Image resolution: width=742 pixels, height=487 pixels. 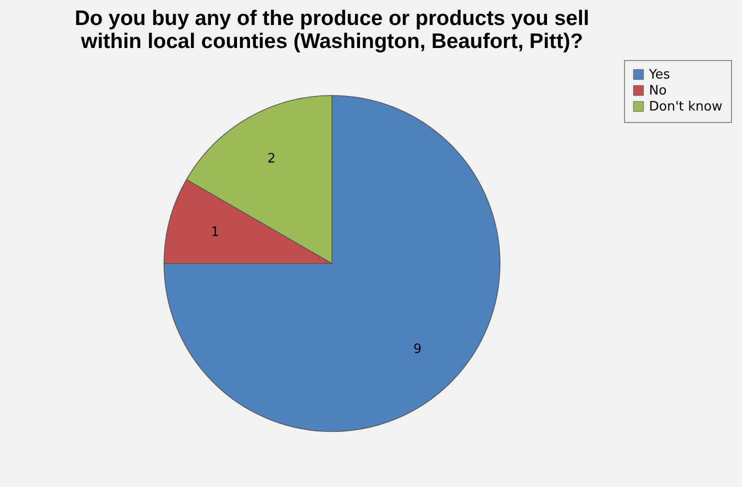 What do you see at coordinates (658, 91) in the screenshot?
I see `legend-label: No` at bounding box center [658, 91].